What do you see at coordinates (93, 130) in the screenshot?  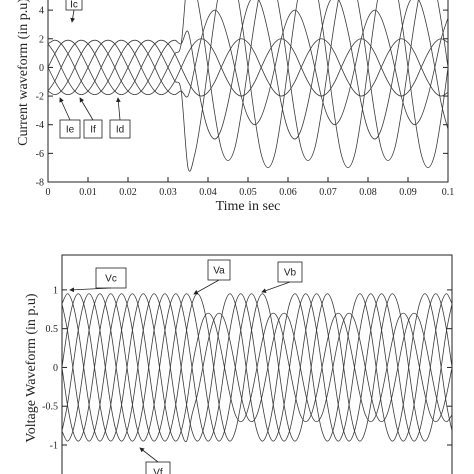 I see `series-label: If` at bounding box center [93, 130].